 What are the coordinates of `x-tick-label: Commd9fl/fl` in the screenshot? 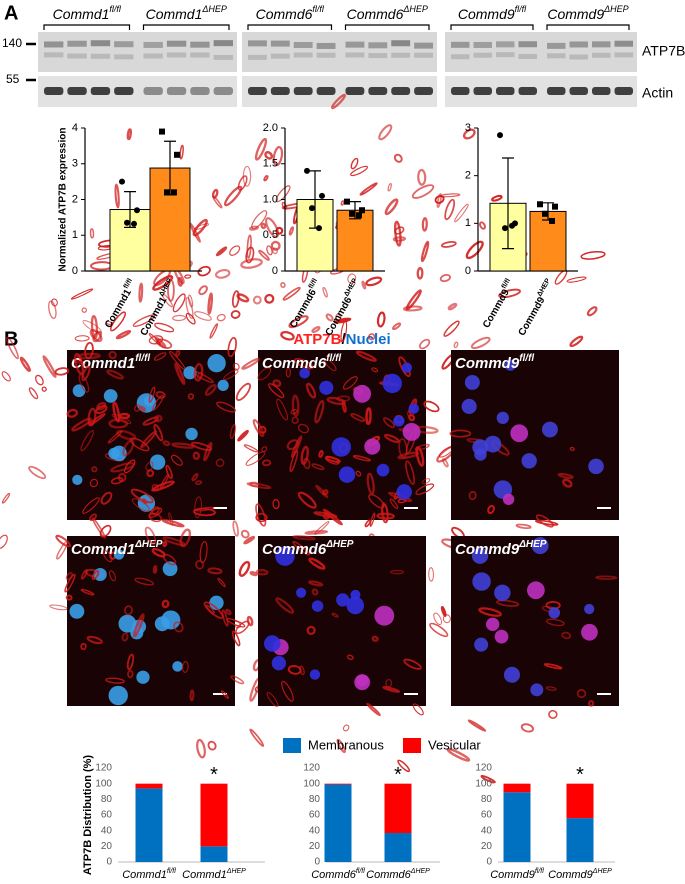 It's located at (517, 874).